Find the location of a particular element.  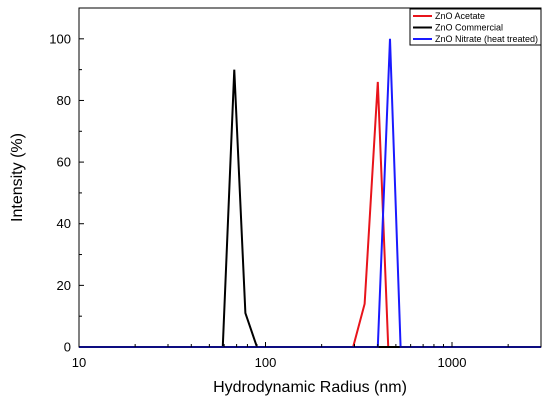

x-tick-label: 100 is located at coordinates (266, 362).